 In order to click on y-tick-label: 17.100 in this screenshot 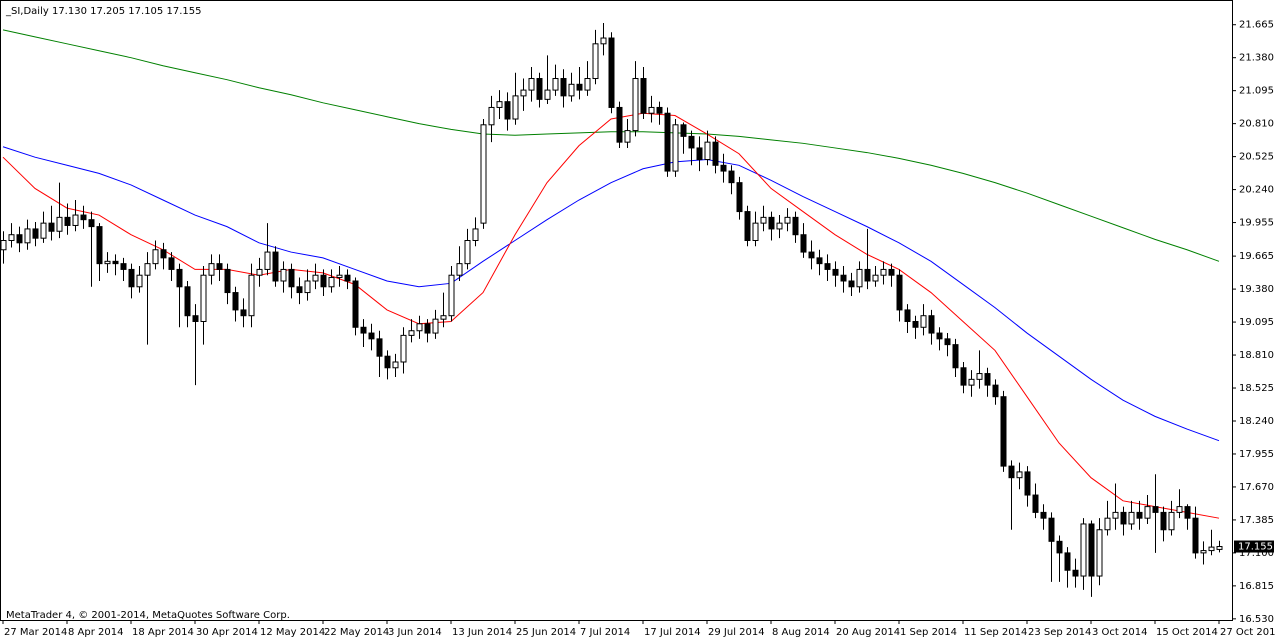, I will do `click(1256, 553)`.